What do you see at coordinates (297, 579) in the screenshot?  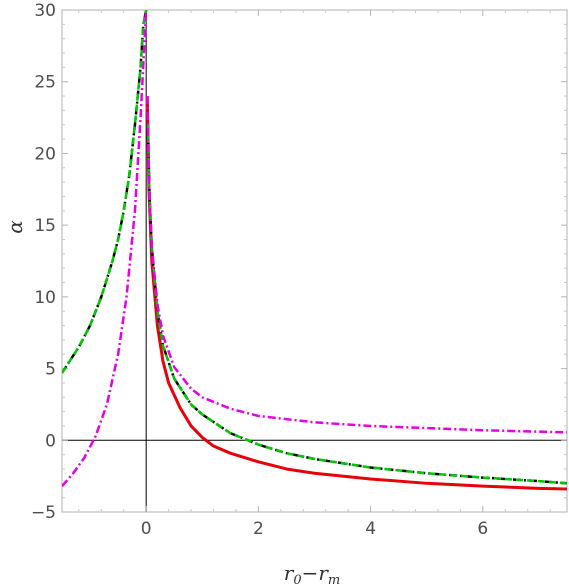 I see `x-axis-title-sub0: 0` at bounding box center [297, 579].